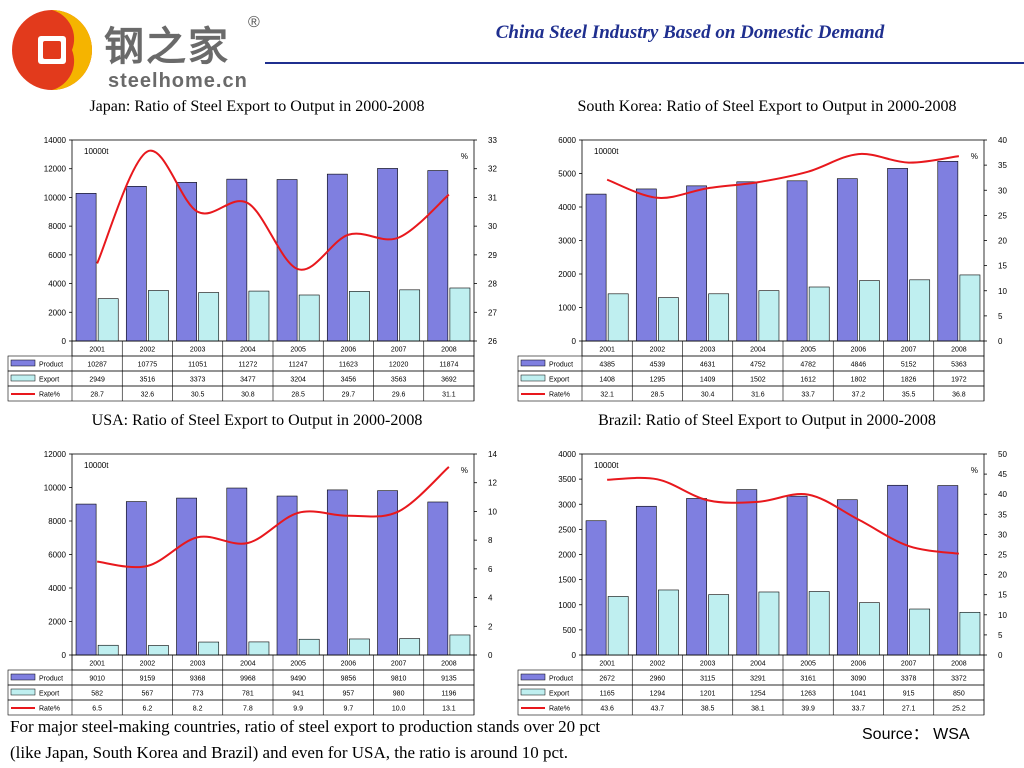 This screenshot has width=1024, height=768. I want to click on y2-tick-label: 27, so click(492, 312).